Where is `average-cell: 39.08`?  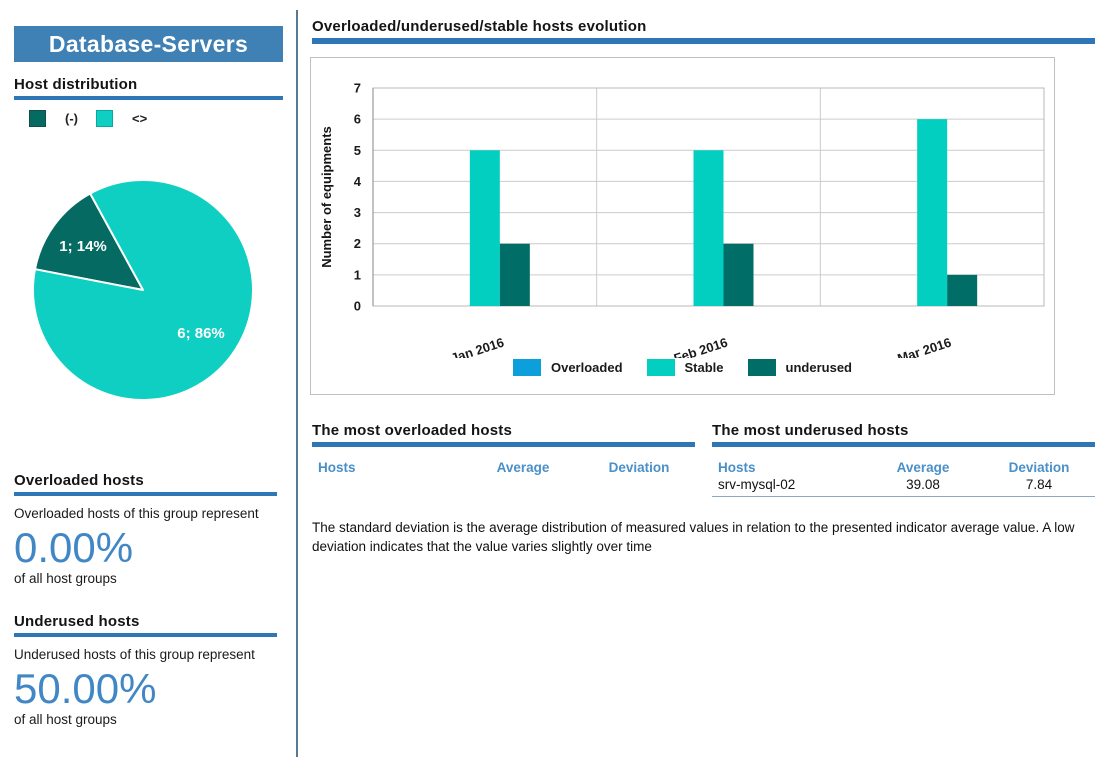
average-cell: 39.08 is located at coordinates (923, 484).